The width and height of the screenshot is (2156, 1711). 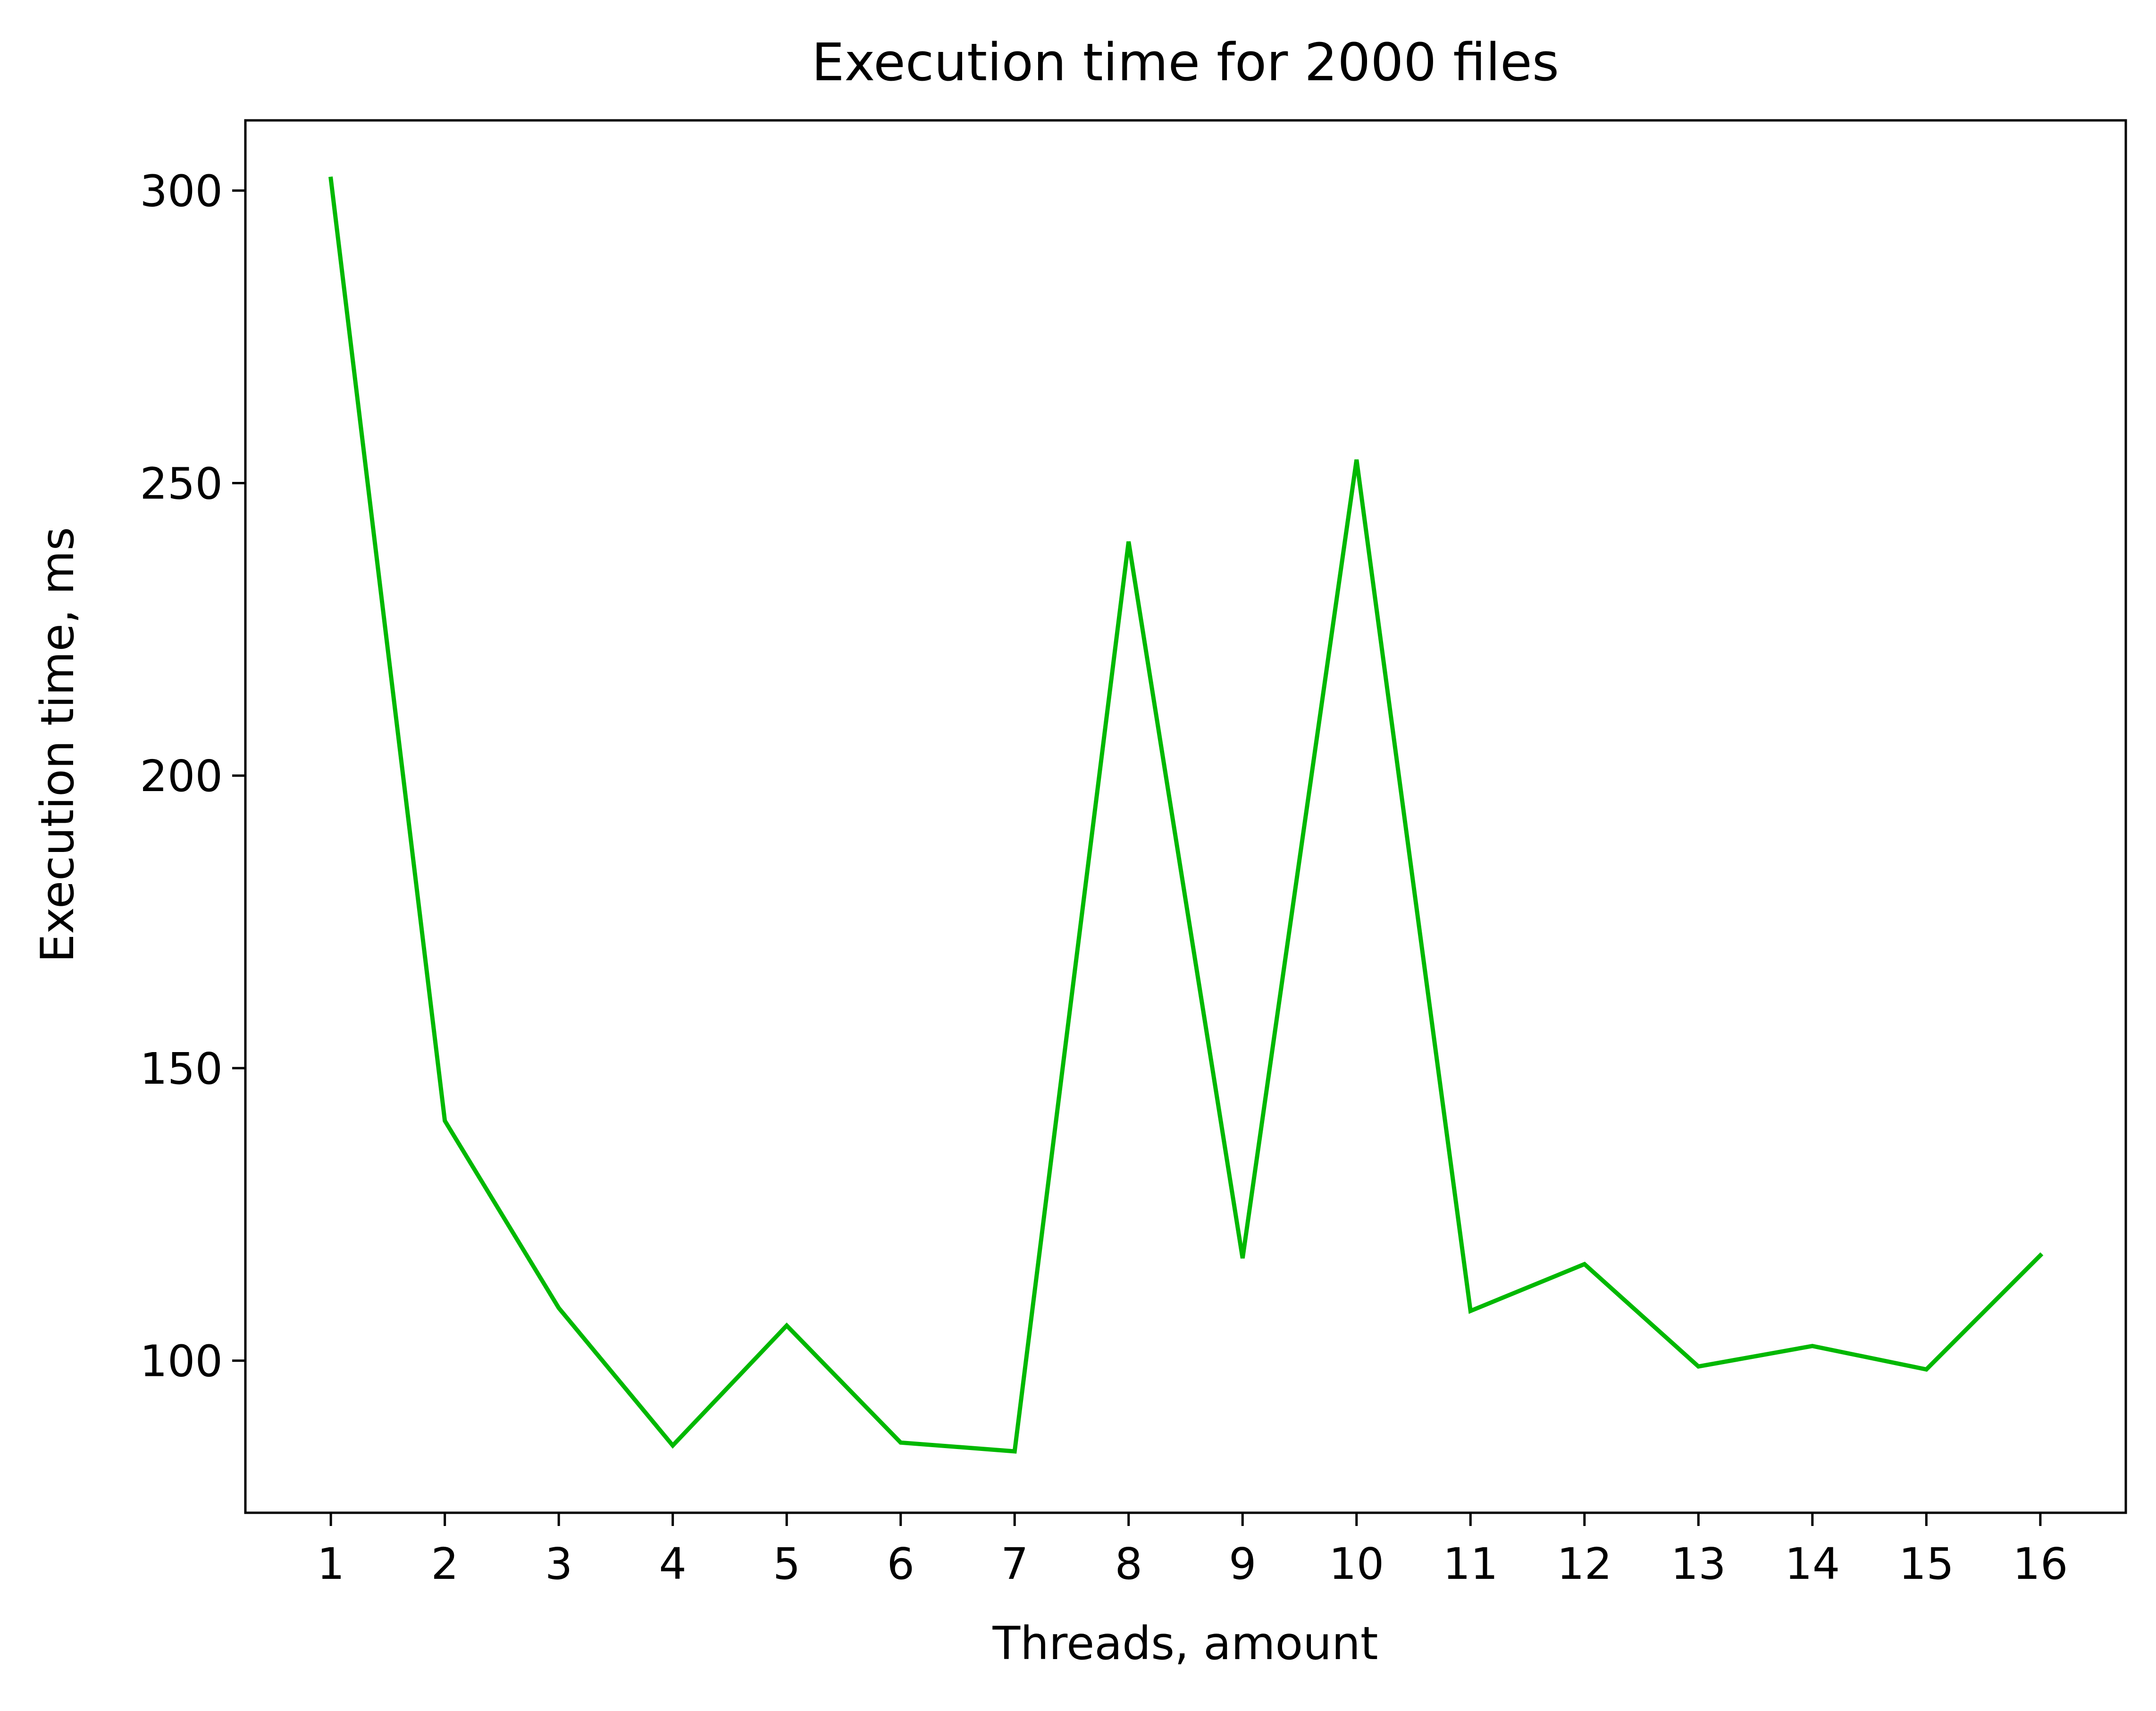 What do you see at coordinates (1243, 1564) in the screenshot?
I see `x-tick-label: 9` at bounding box center [1243, 1564].